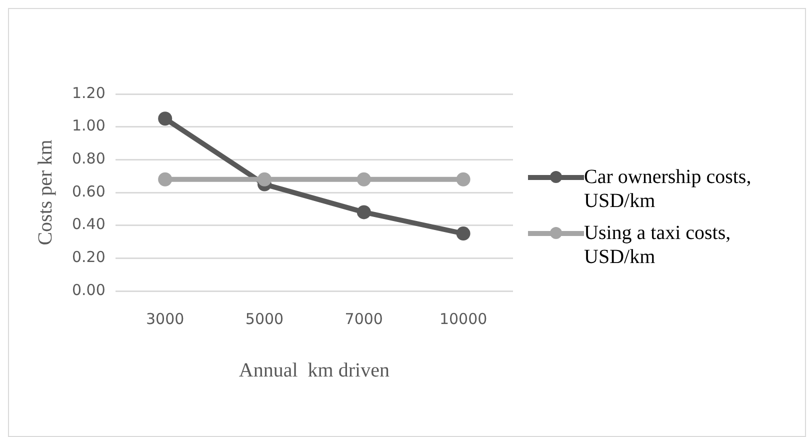 The image size is (808, 437). What do you see at coordinates (658, 245) in the screenshot?
I see `legend-label: Using a taxi costs, USD/km` at bounding box center [658, 245].